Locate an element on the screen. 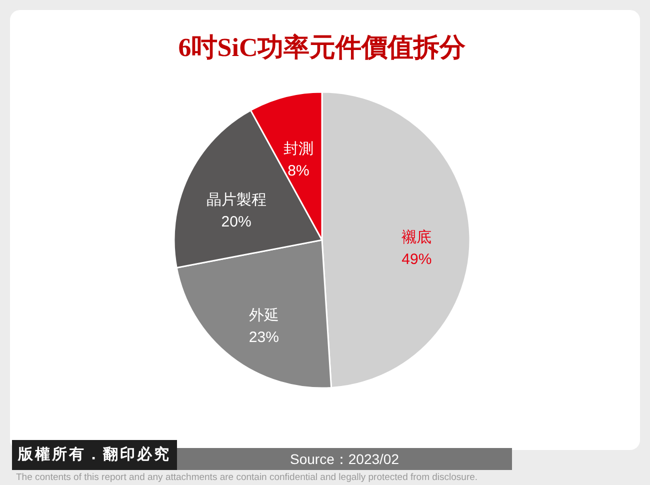 This screenshot has width=650, height=485. source-note: Source：2023/02 is located at coordinates (344, 459).